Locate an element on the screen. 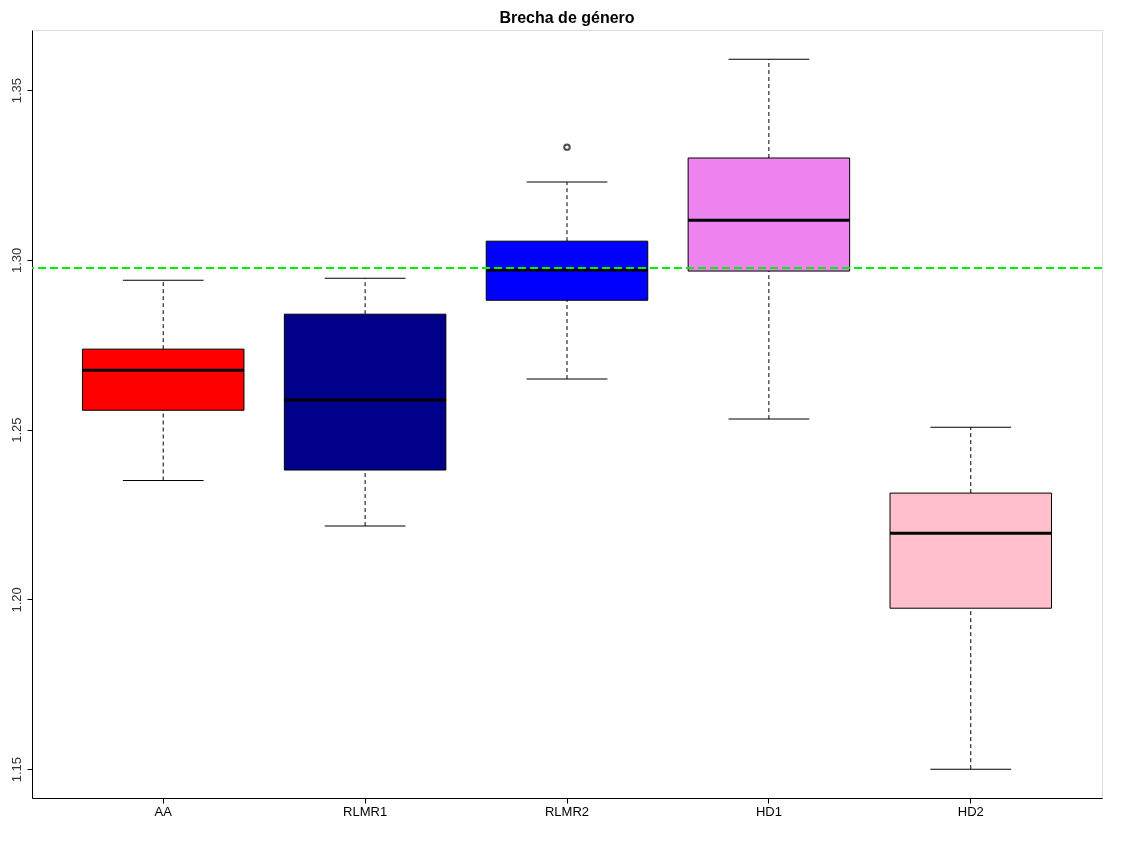 The image size is (1132, 863). x-tick-label: RLMR1 is located at coordinates (365, 811).